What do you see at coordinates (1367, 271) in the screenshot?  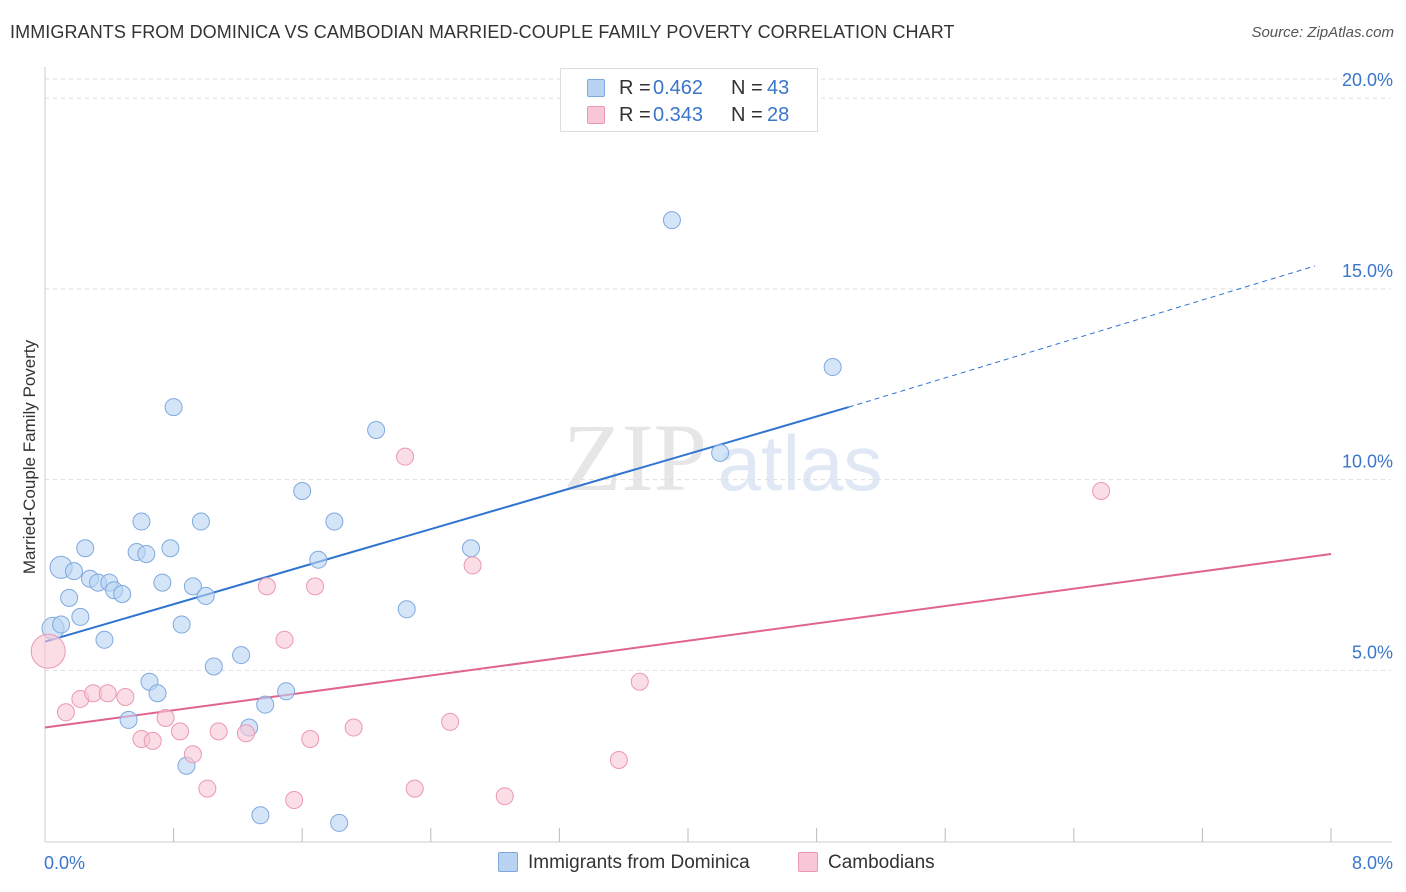 I see `y-tick-label: 15.0%` at bounding box center [1367, 271].